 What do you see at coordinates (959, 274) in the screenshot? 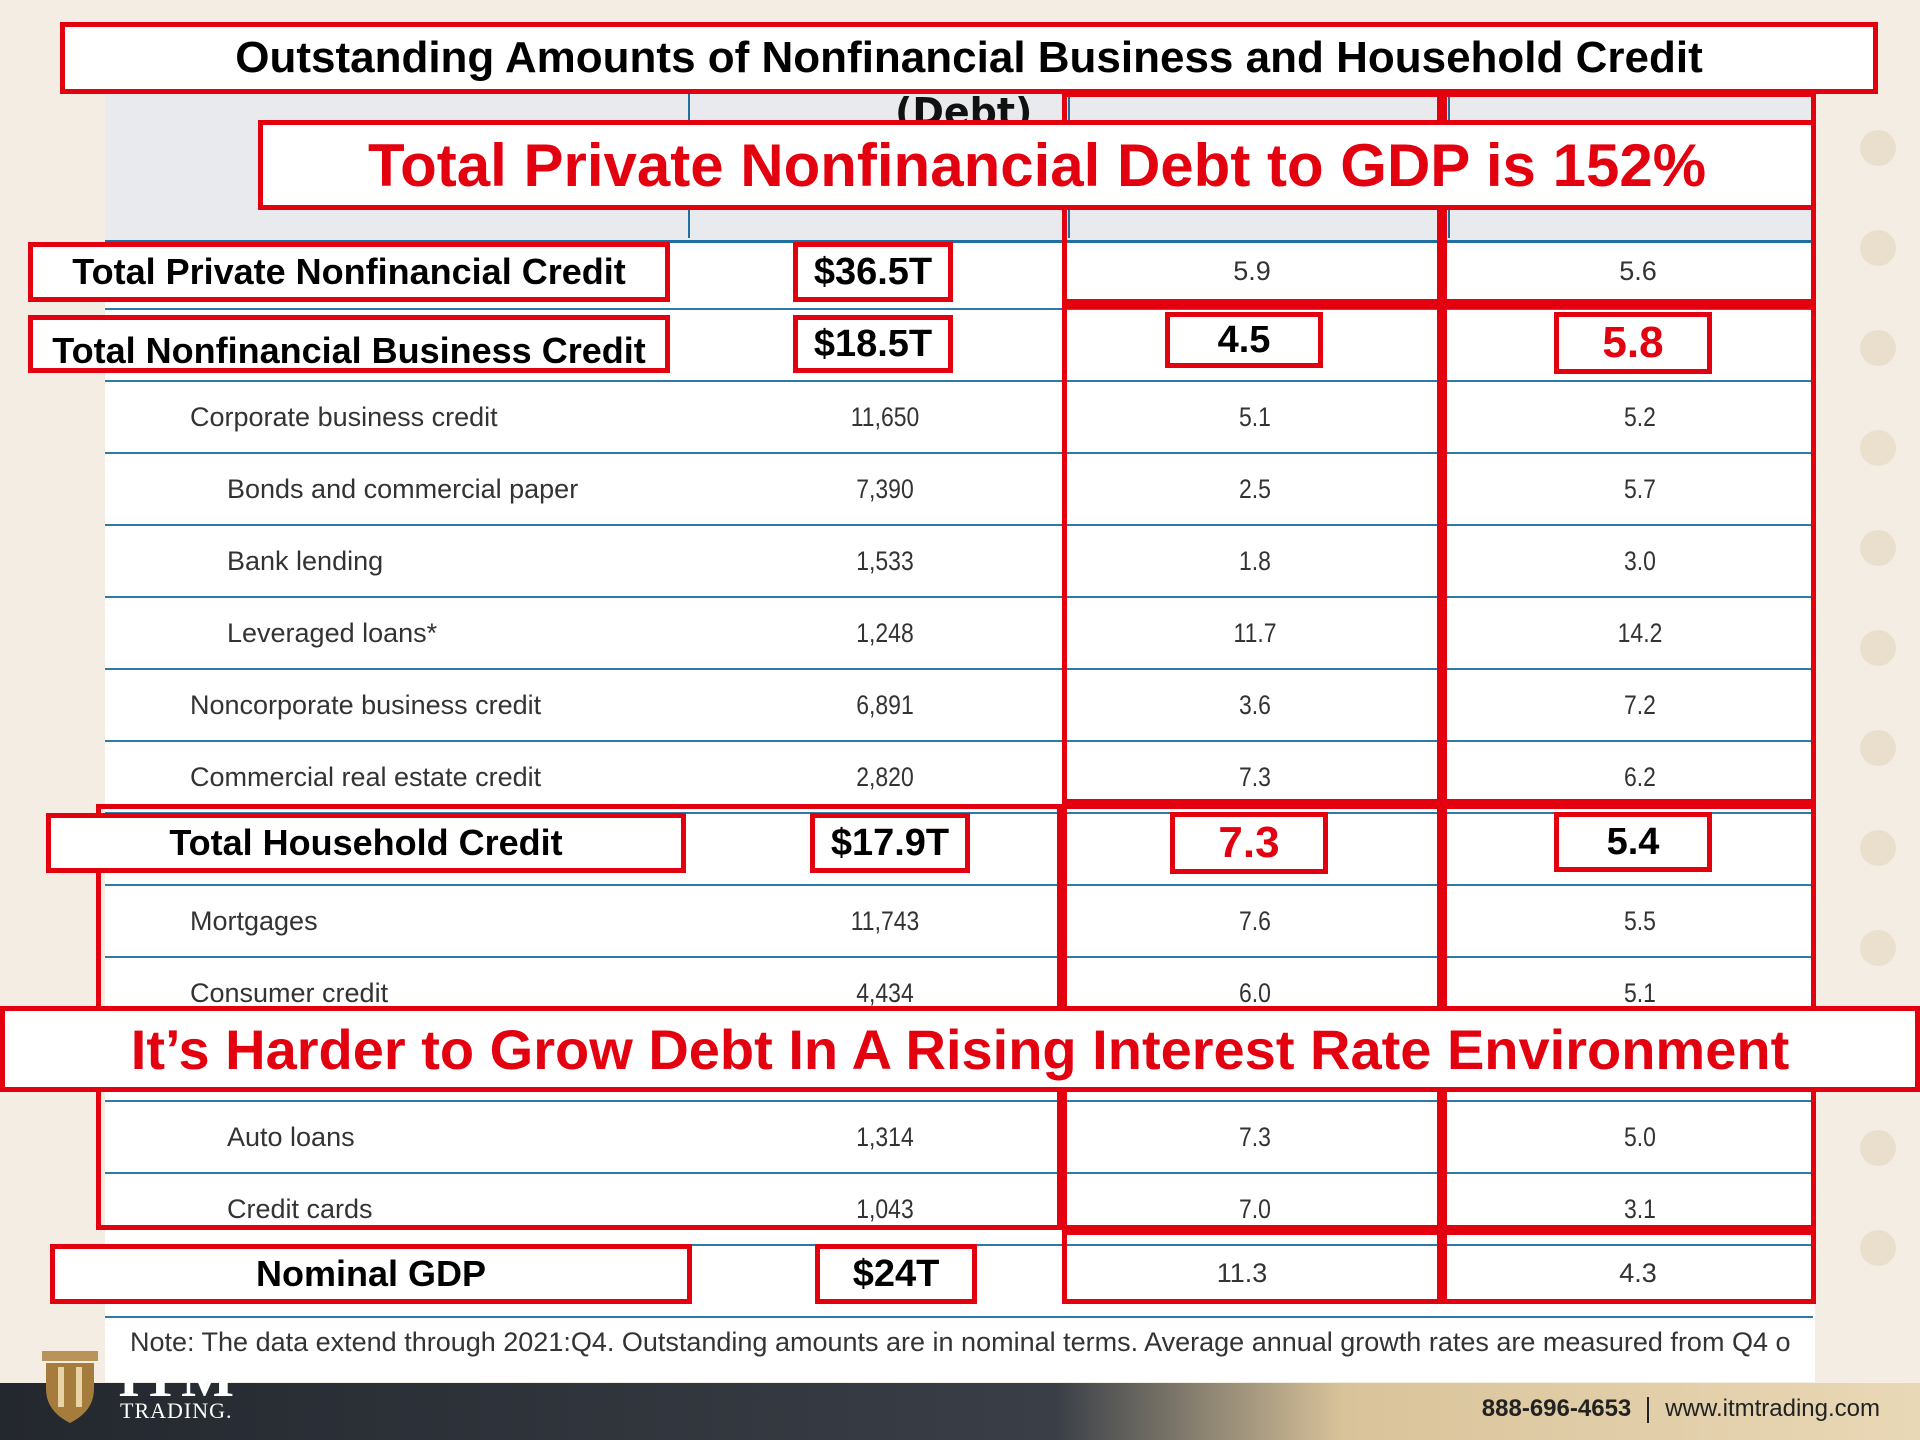
I see `table-row-private` at bounding box center [959, 274].